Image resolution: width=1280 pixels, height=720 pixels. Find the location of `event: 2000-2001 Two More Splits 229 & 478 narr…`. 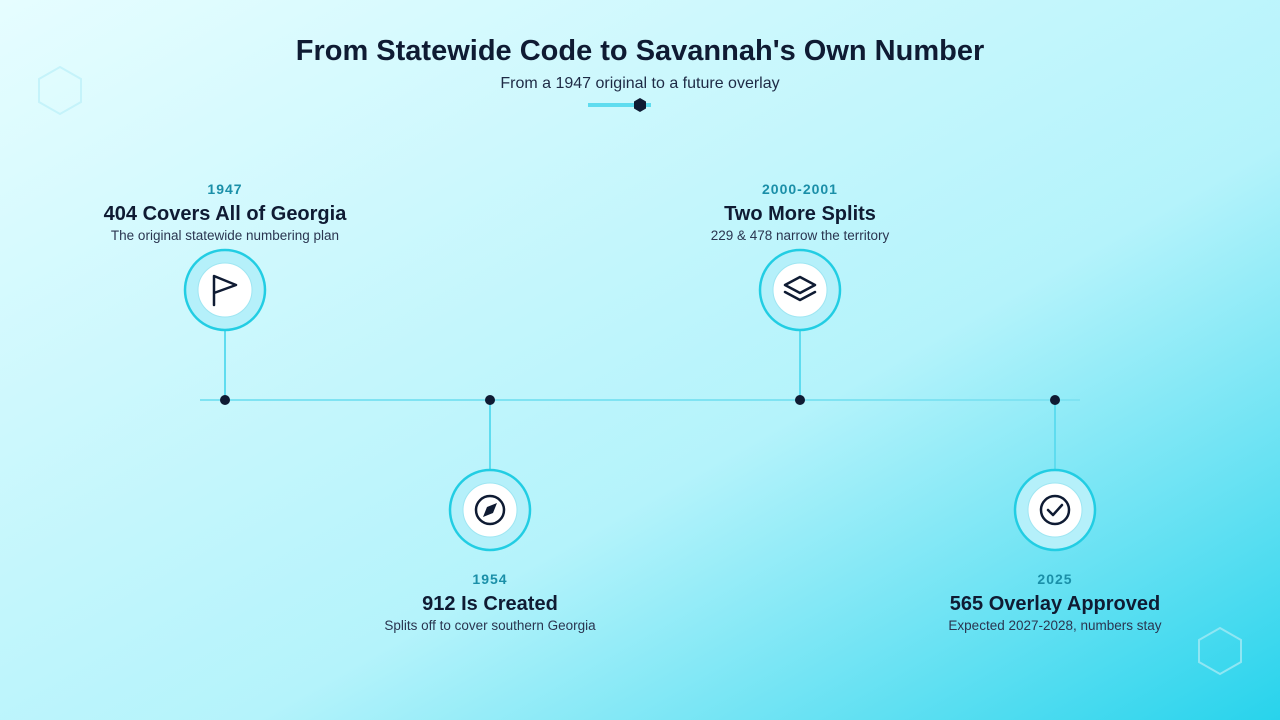

event: 2000-2001 Two More Splits 229 & 478 narr… is located at coordinates (800, 293).